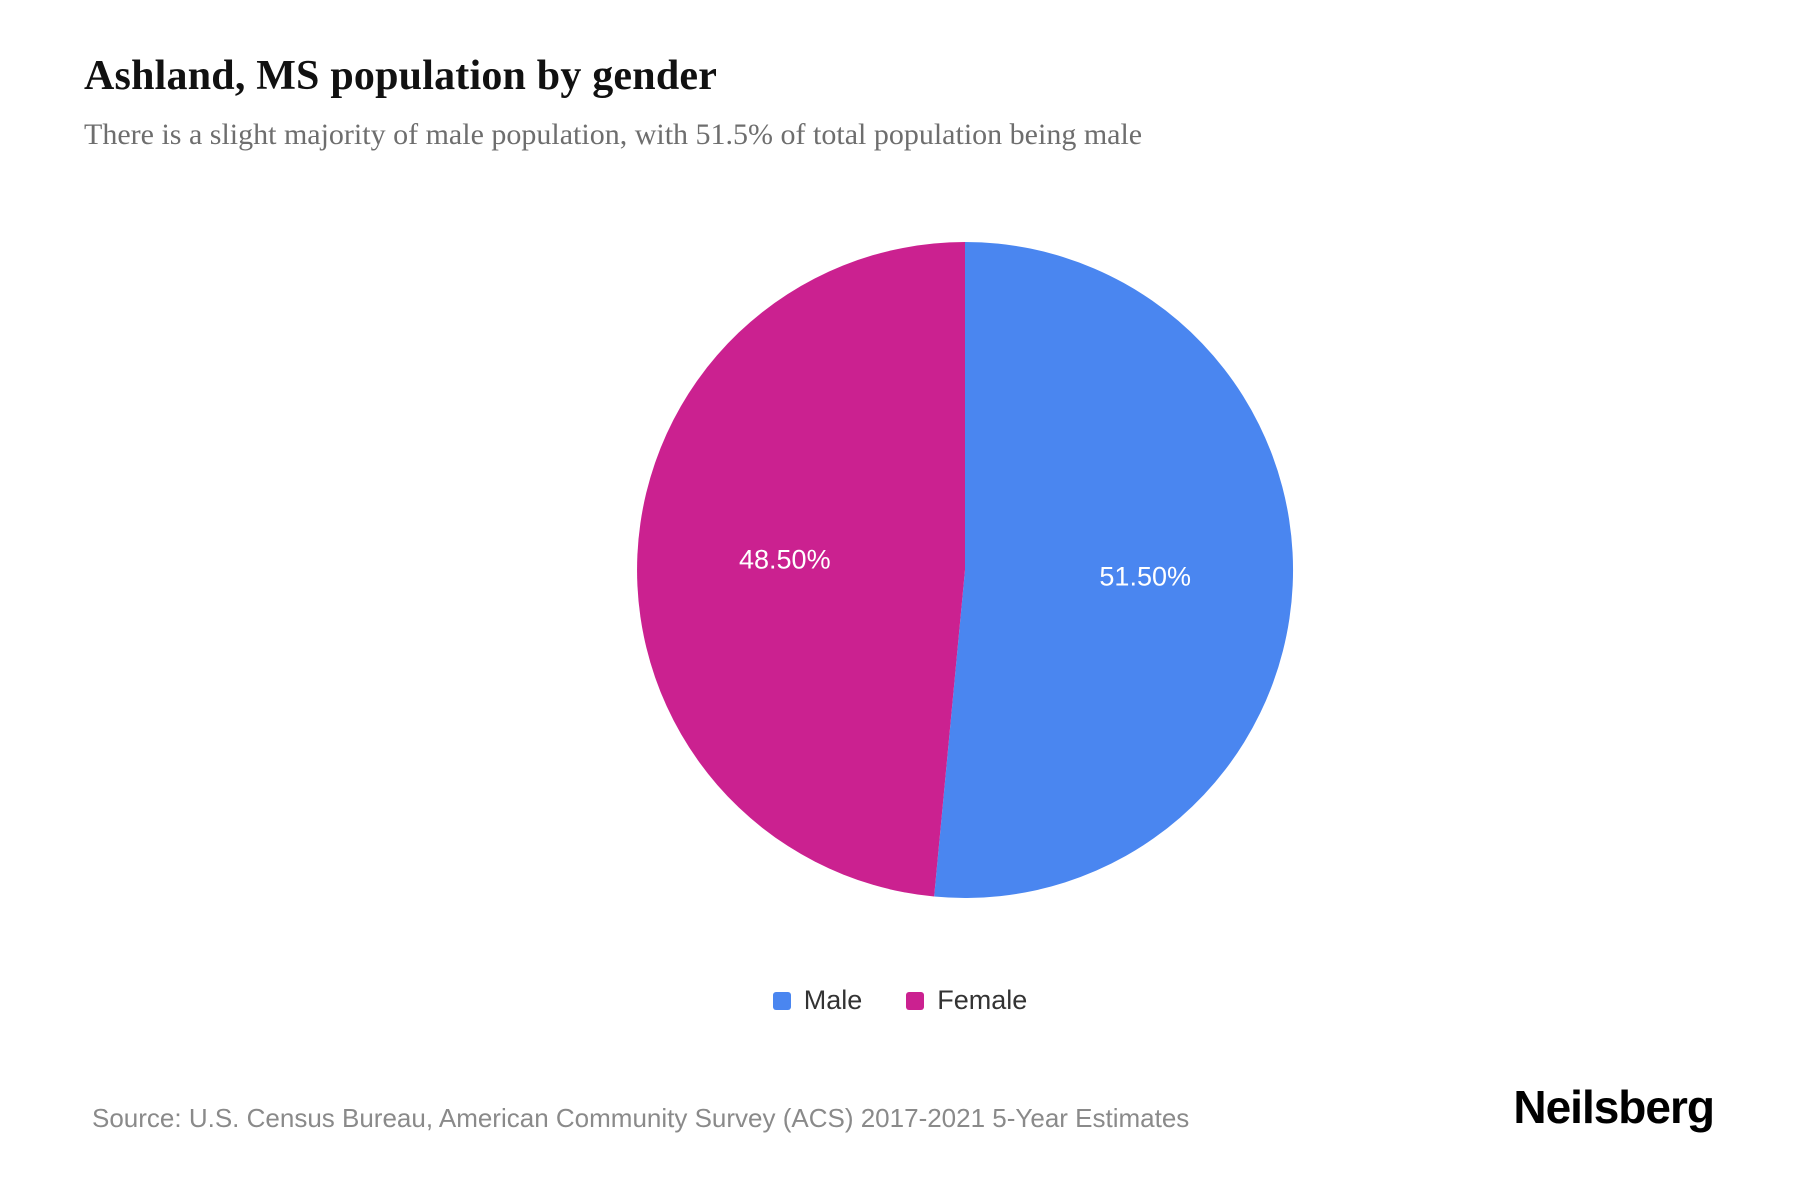  I want to click on legend-item-female: Female, so click(966, 1000).